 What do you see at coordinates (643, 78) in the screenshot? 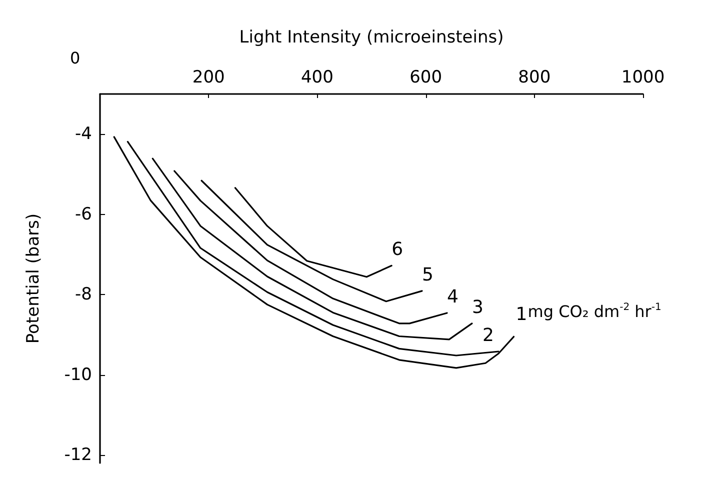
I see `x-tick-label: 1000` at bounding box center [643, 78].